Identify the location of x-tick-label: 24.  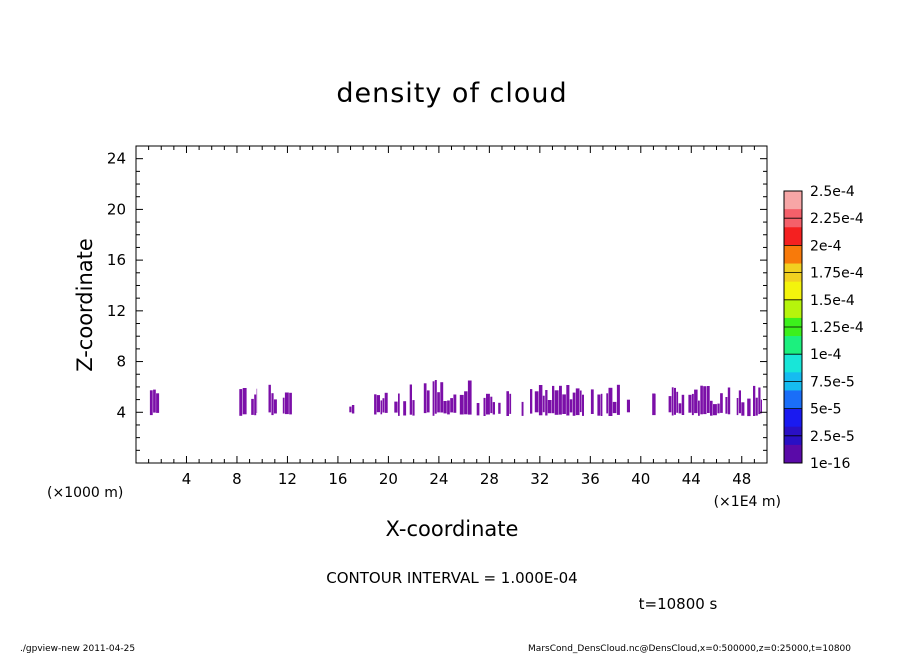
(438, 479).